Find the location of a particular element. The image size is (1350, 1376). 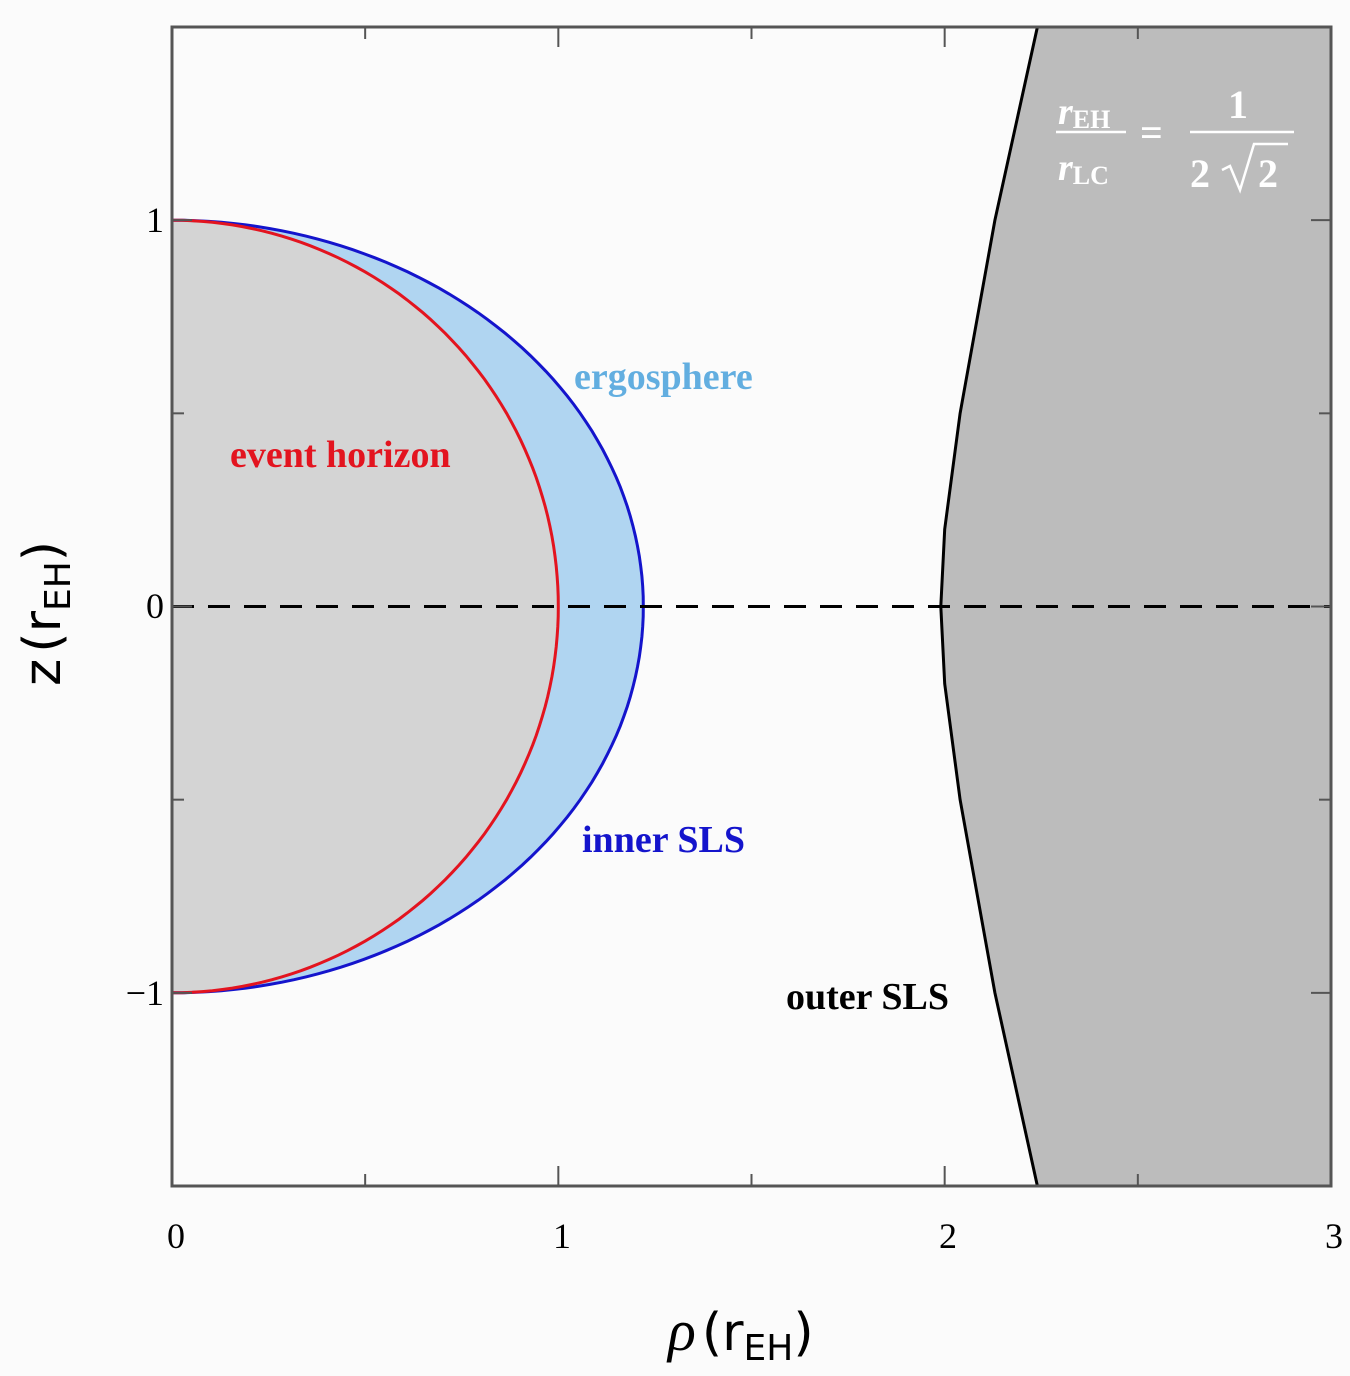

ratio-rhs-numerator: 1 is located at coordinates (1238, 104).